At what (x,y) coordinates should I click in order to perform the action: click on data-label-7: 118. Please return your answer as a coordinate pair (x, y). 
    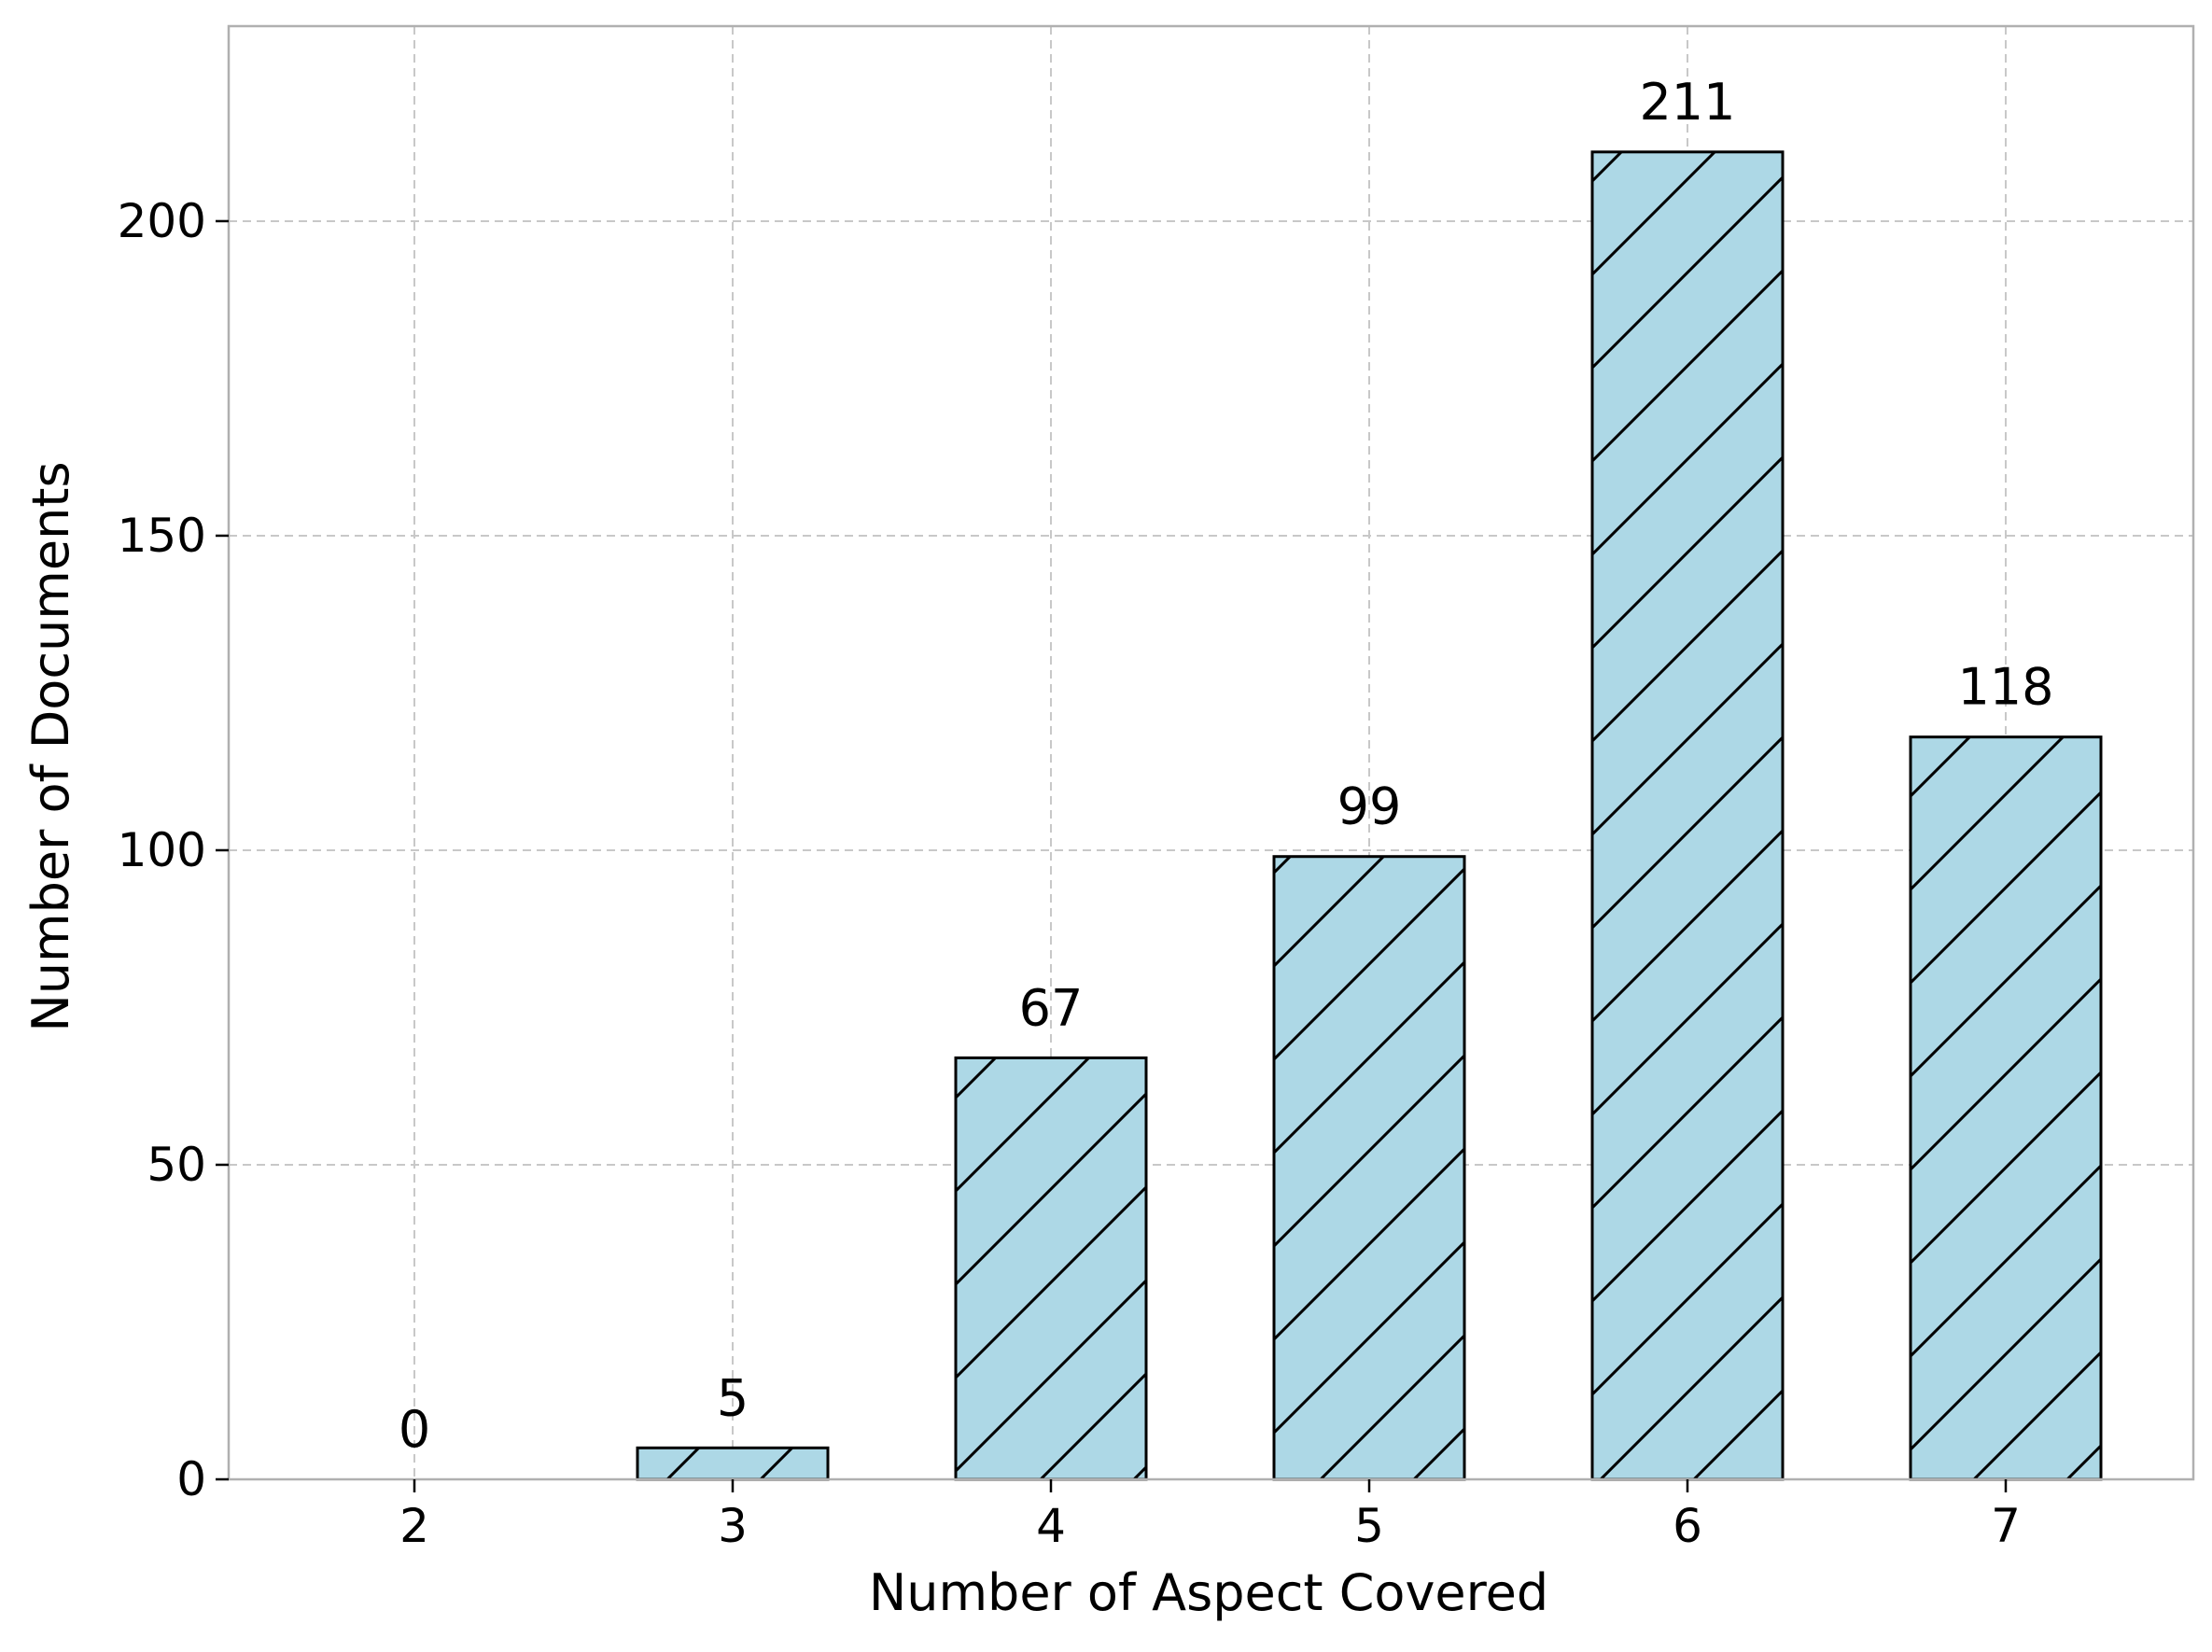
    Looking at the image, I should click on (2005, 687).